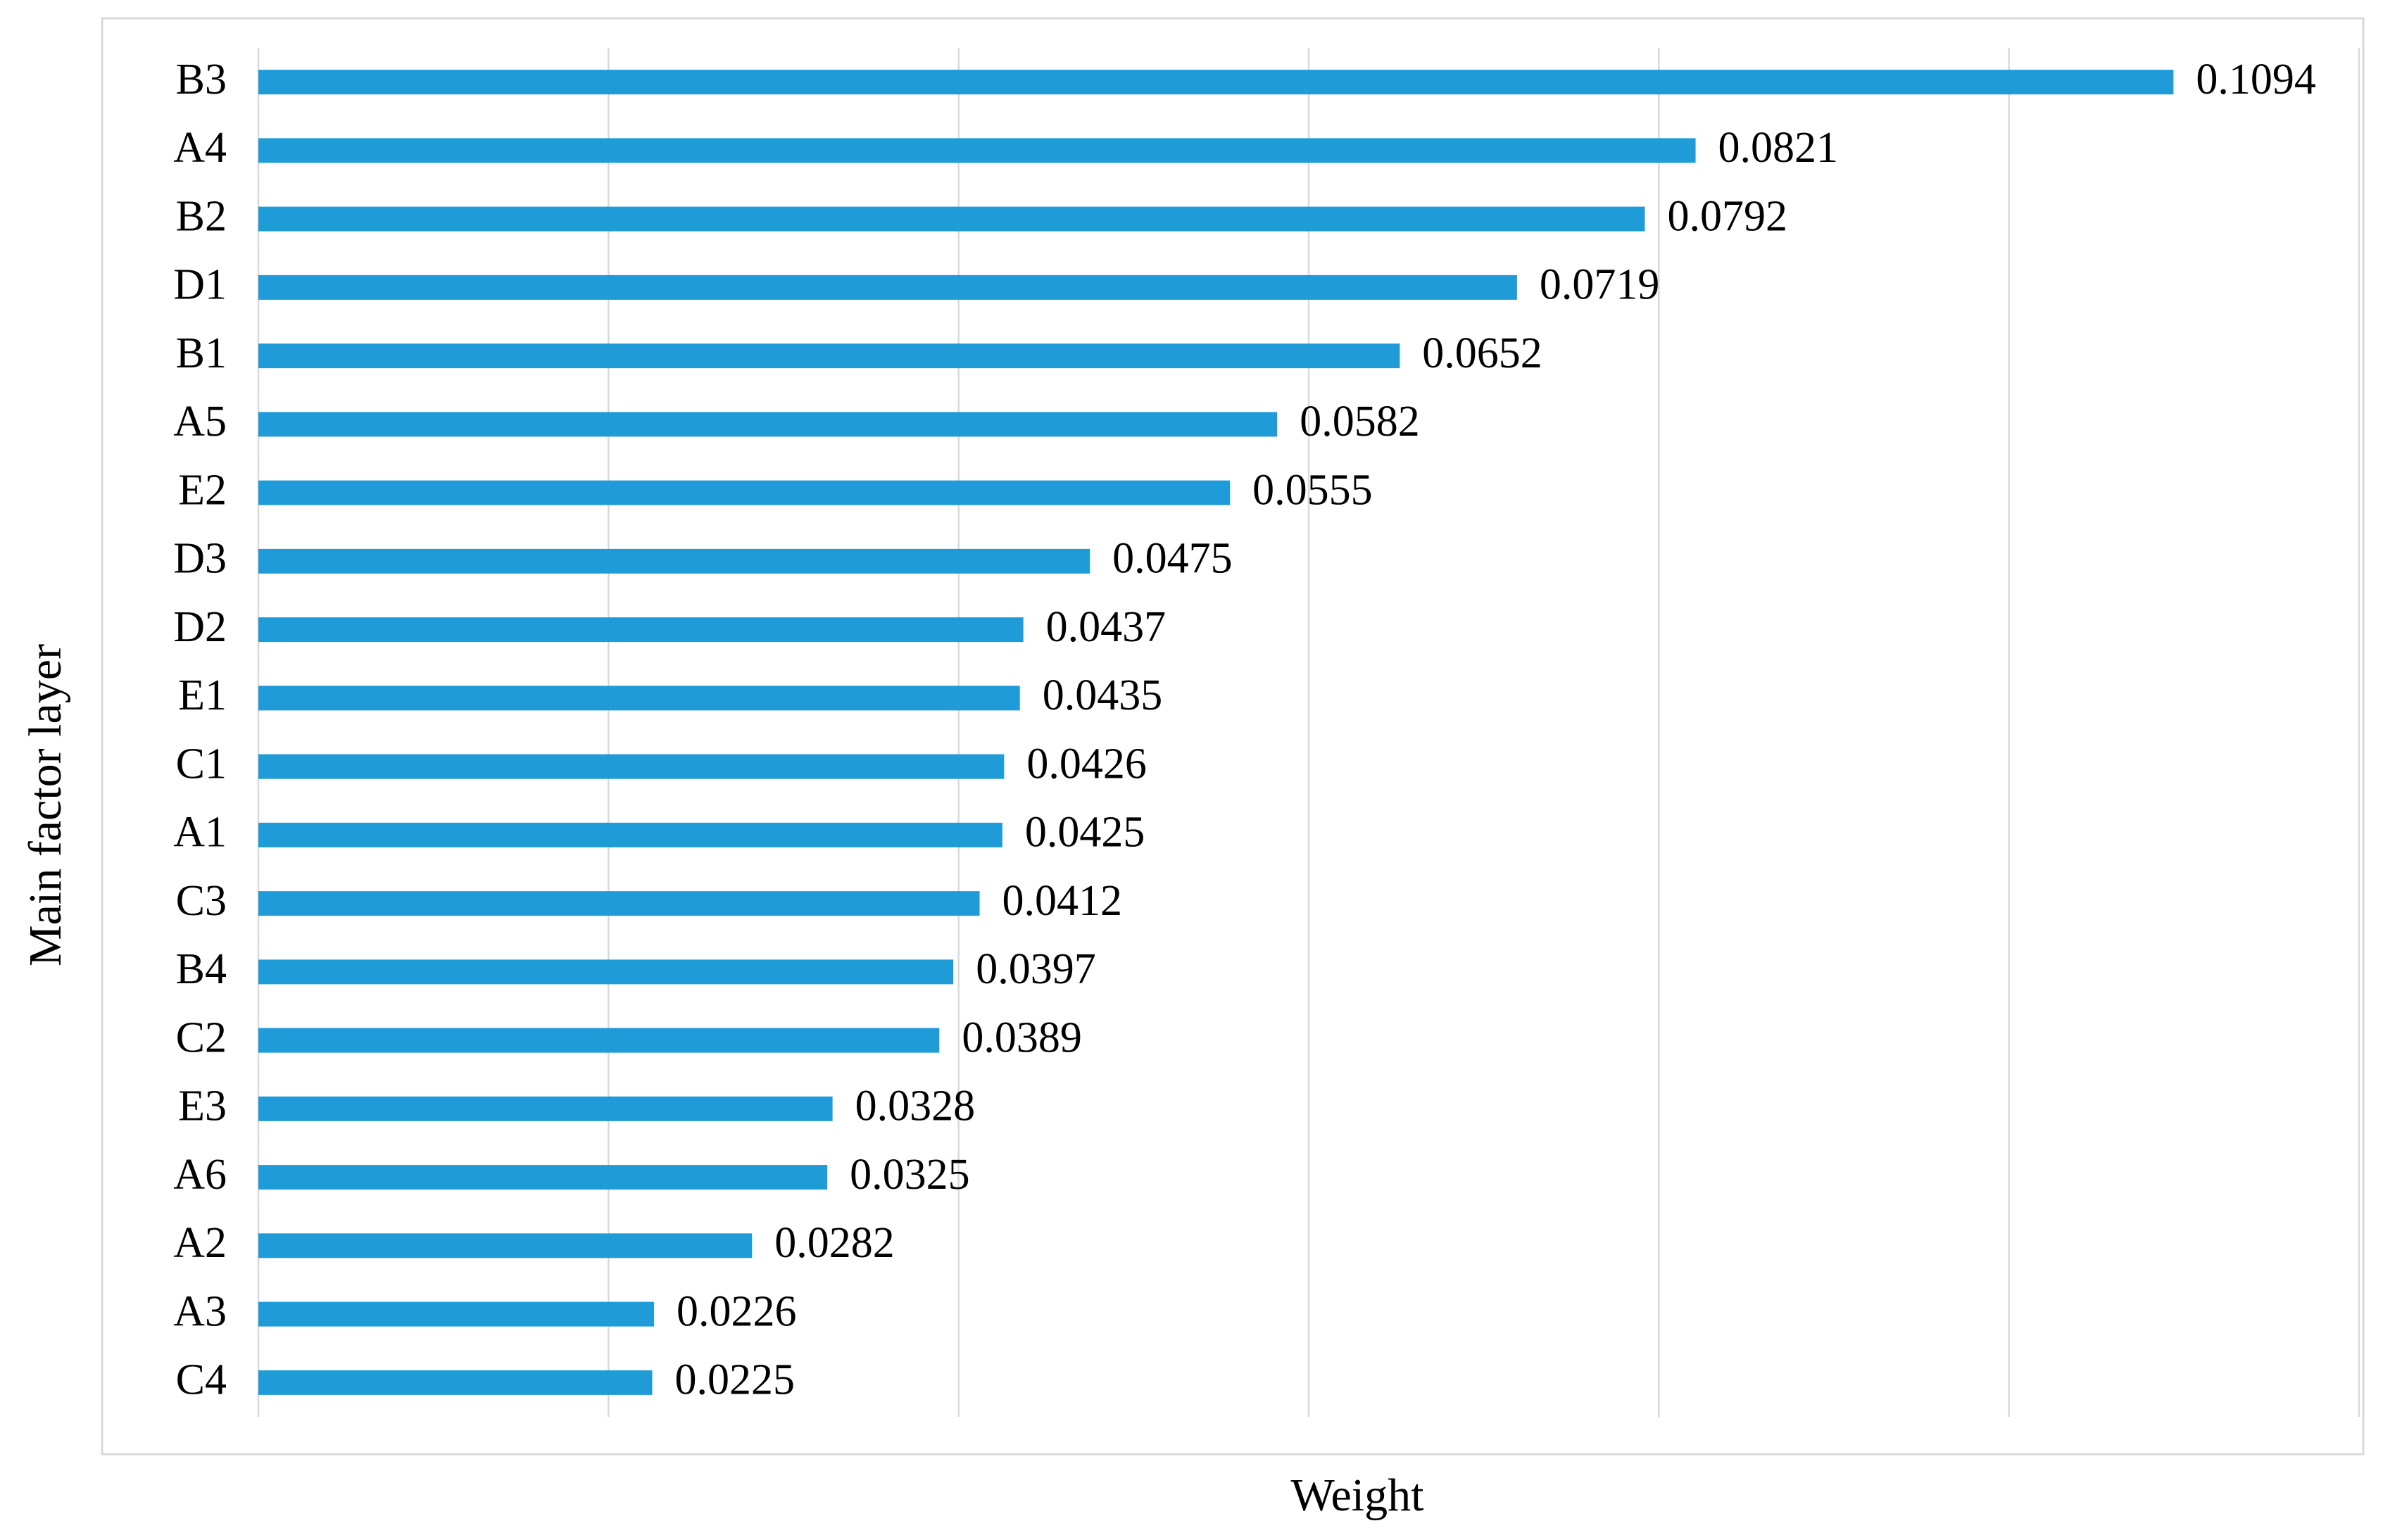 The image size is (2383, 1540). What do you see at coordinates (834, 1243) in the screenshot?
I see `value-label: 0.0282` at bounding box center [834, 1243].